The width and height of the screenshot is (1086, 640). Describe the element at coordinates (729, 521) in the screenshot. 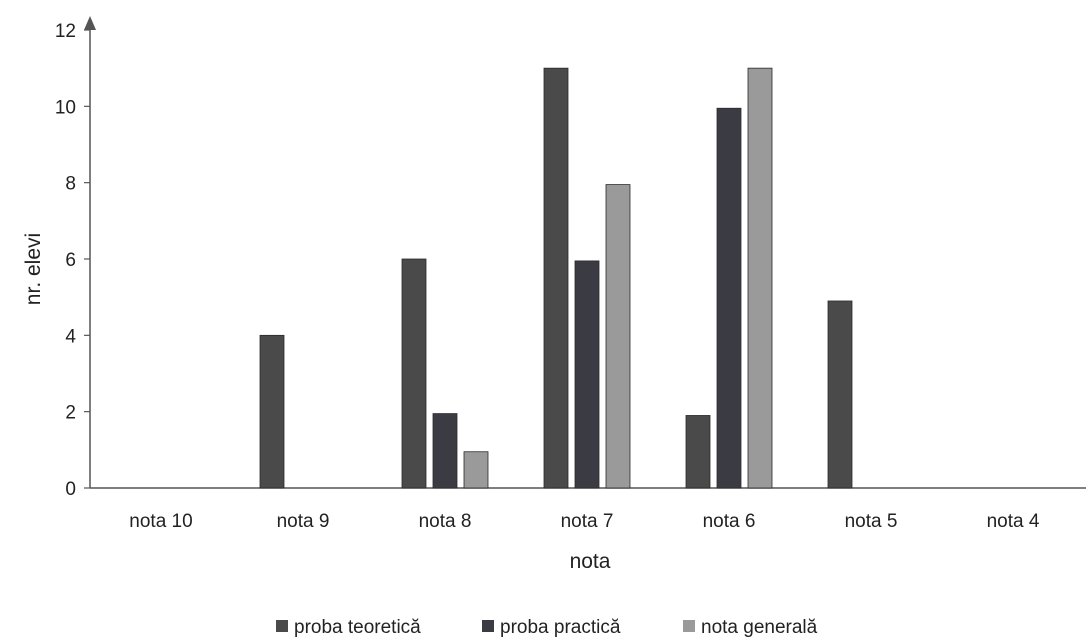

I see `x-tick-label: nota 6` at that location.